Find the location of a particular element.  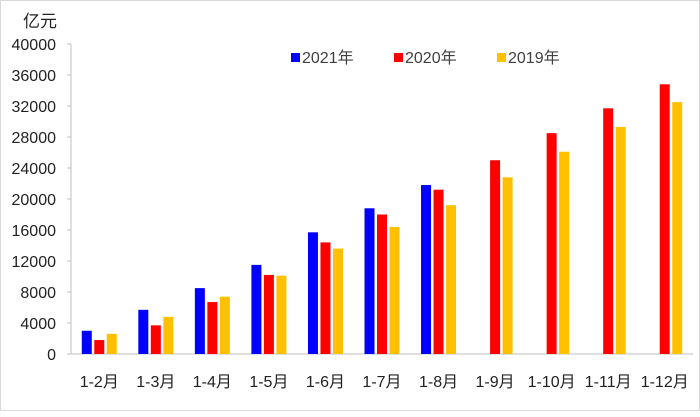

bar-2019年-1-12月 is located at coordinates (677, 228).